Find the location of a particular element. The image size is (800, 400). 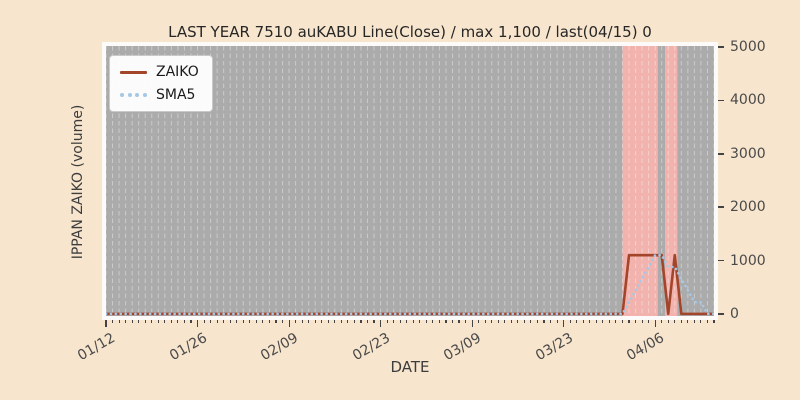

legend-label-zaiko: ZAIKO is located at coordinates (177, 72).